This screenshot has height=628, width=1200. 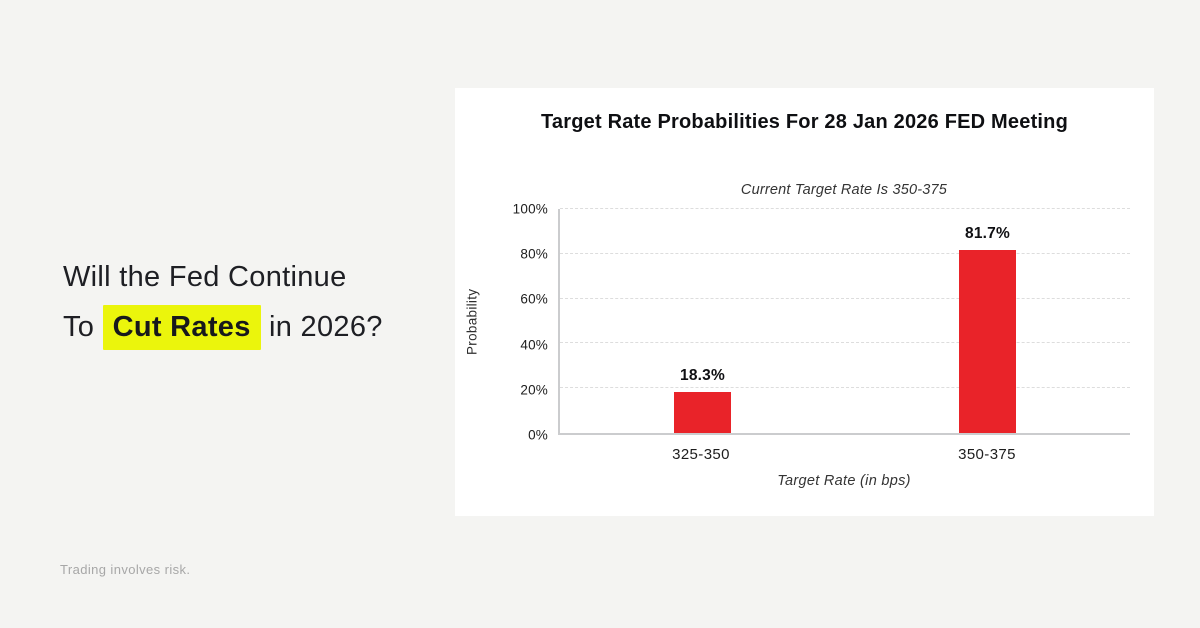 I want to click on headline-line2-suffix: in 2026?, so click(x=321, y=327).